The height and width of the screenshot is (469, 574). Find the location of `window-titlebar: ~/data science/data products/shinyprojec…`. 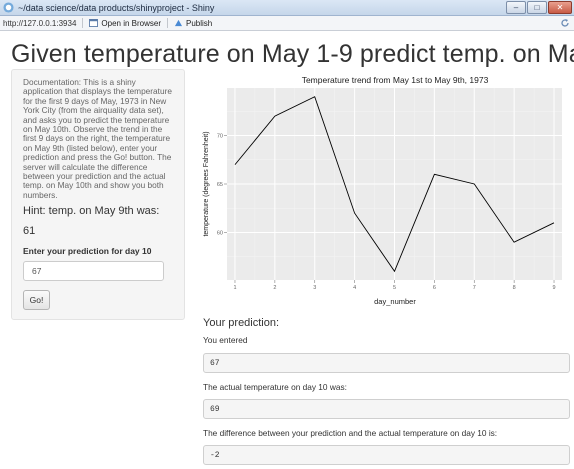

window-titlebar: ~/data science/data products/shinyprojec… is located at coordinates (287, 8).